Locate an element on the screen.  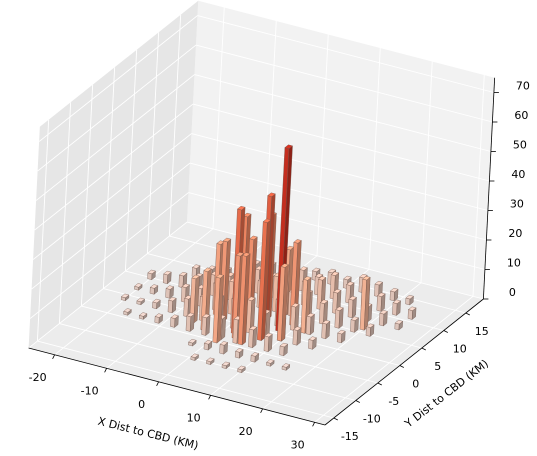
y-tick-label: -15 is located at coordinates (350, 436).